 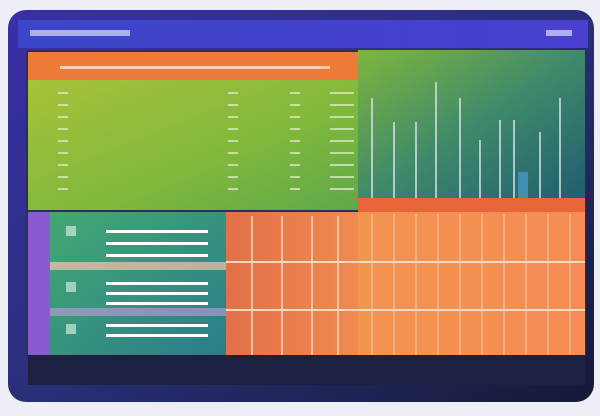 What do you see at coordinates (523, 185) in the screenshot?
I see `chart-block` at bounding box center [523, 185].